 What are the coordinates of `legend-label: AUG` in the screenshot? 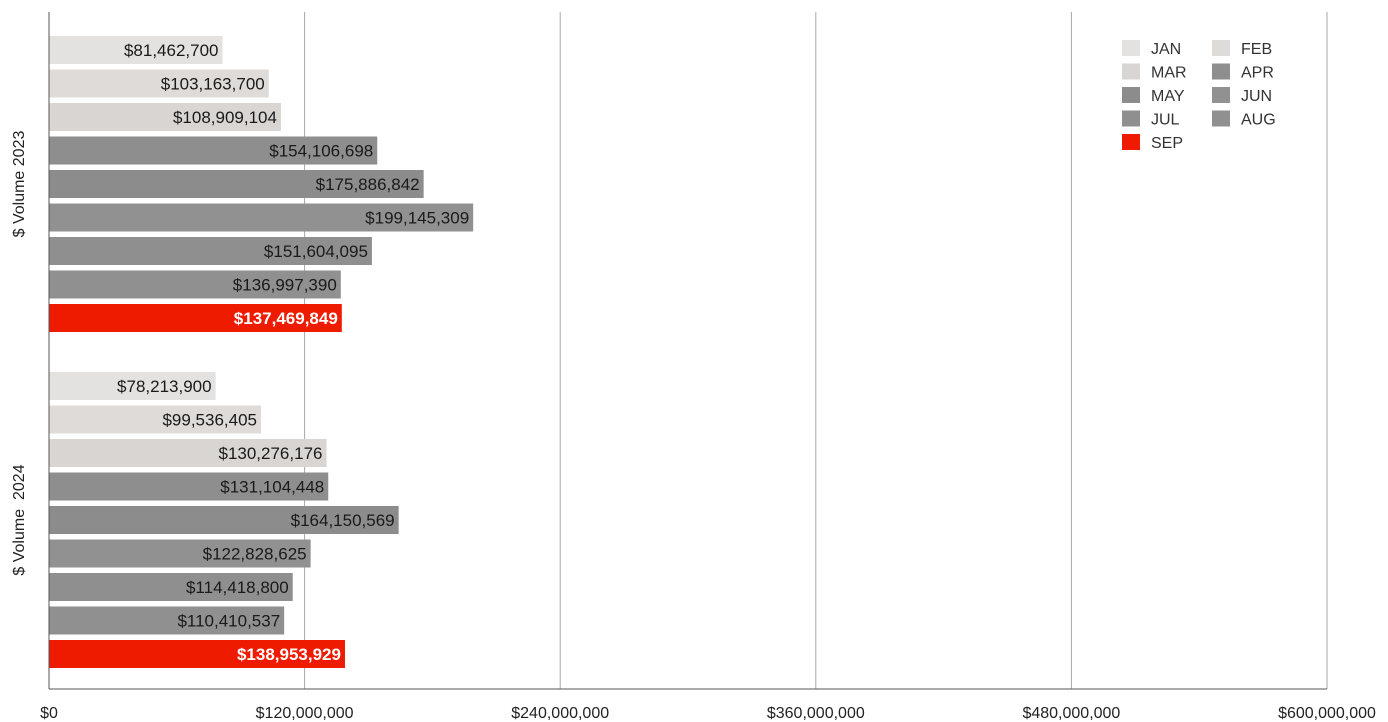 It's located at (1258, 120).